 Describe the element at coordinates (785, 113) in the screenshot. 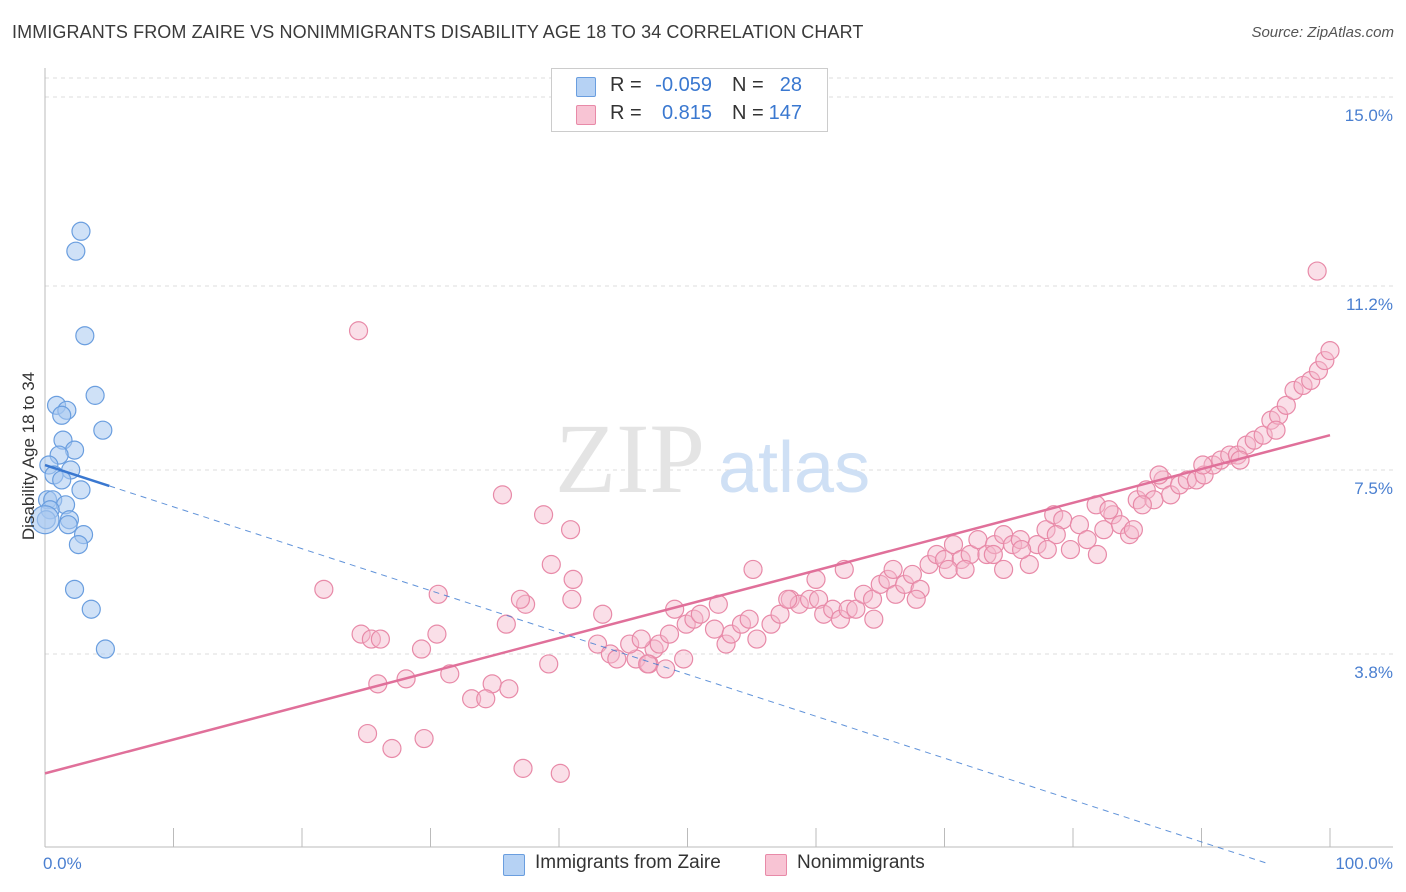

I see `legend-n-value: 147` at that location.